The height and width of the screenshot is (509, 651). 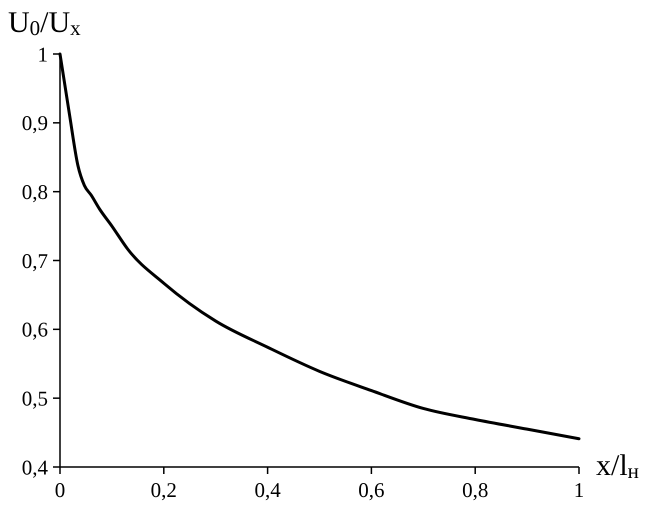 I want to click on y-tick-label: 0,9, so click(x=35, y=123).